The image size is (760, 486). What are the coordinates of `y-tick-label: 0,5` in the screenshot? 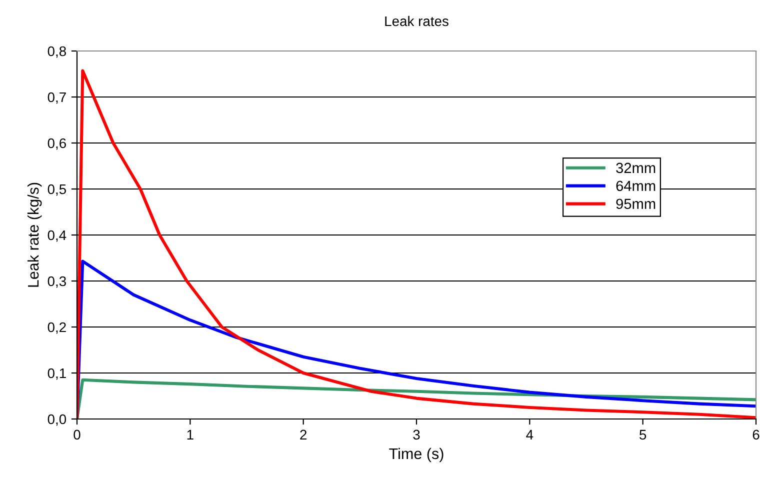 It's located at (57, 190).